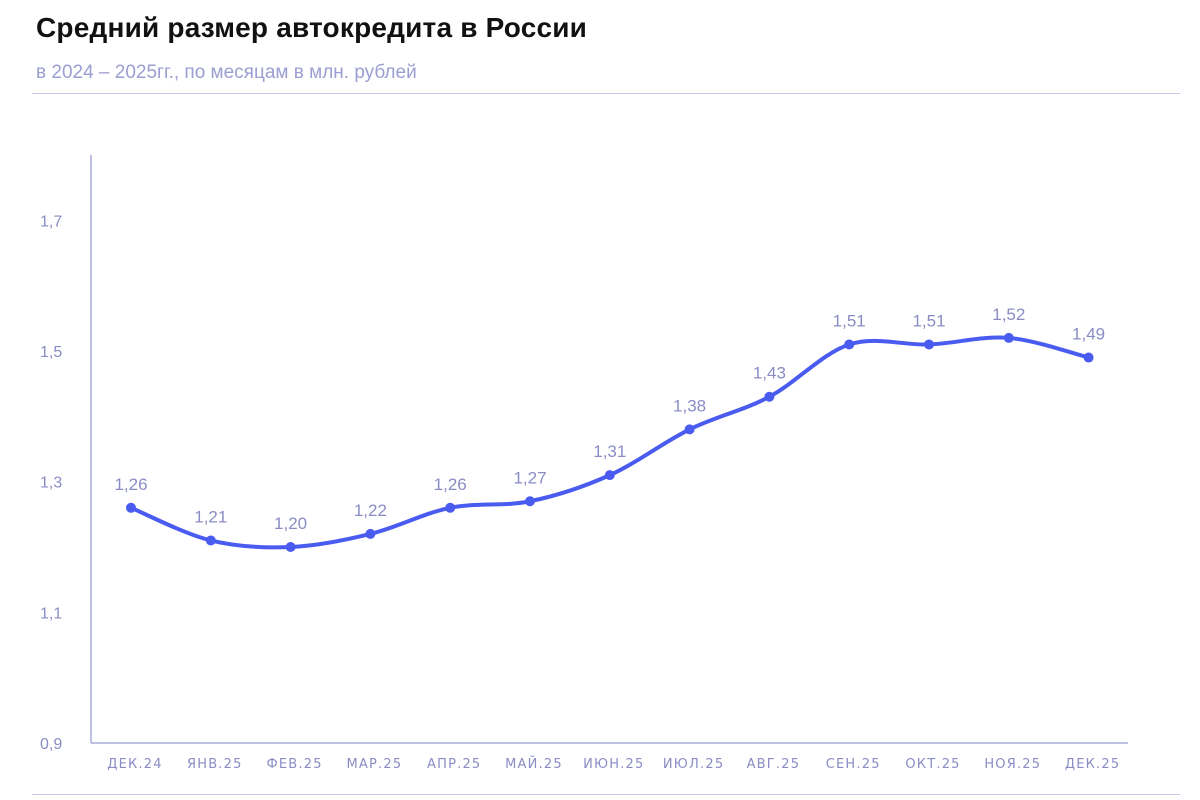 This screenshot has height=800, width=1200. Describe the element at coordinates (769, 373) in the screenshot. I see `data-label: 1,43` at that location.